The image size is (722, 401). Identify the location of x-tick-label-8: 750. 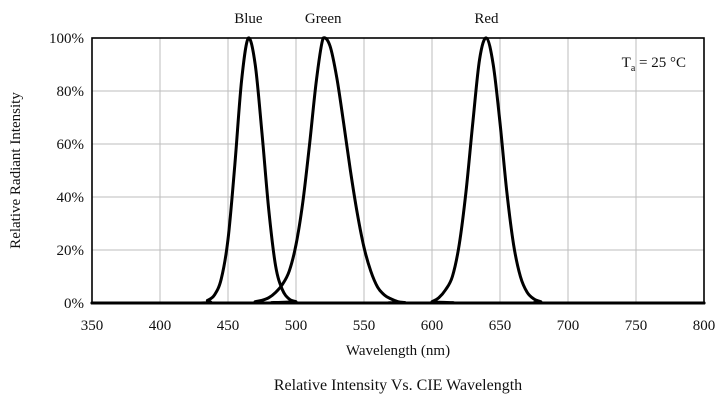
(636, 326).